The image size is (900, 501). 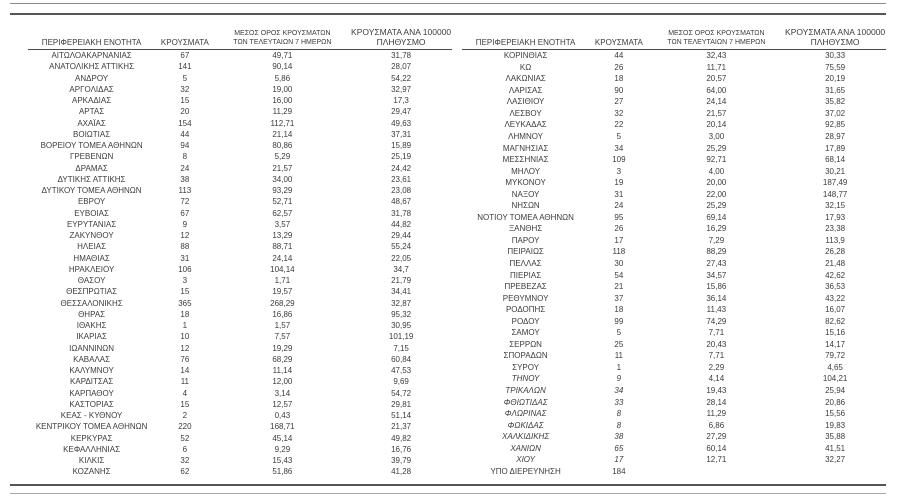 I want to click on avg7-cell: 60,14, so click(x=716, y=448).